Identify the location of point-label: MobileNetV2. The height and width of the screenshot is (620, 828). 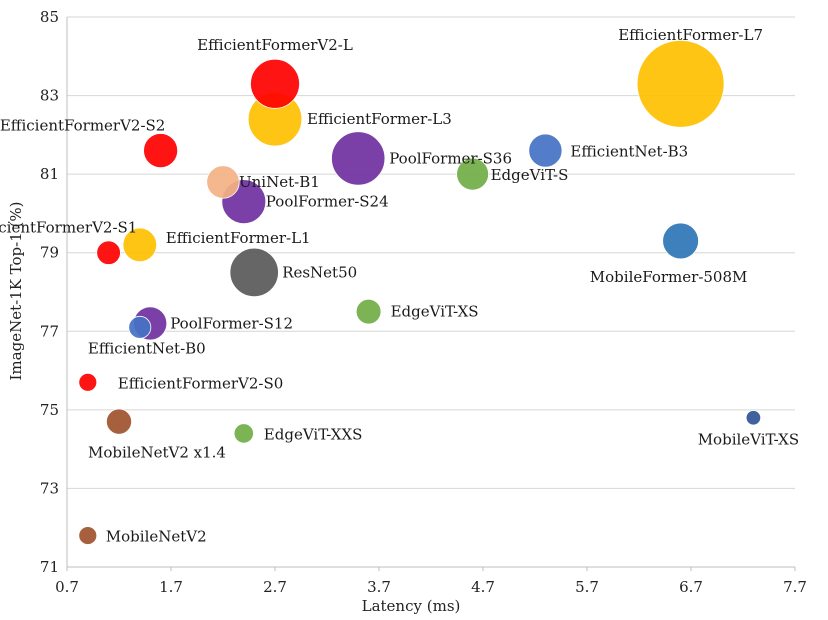
(156, 537).